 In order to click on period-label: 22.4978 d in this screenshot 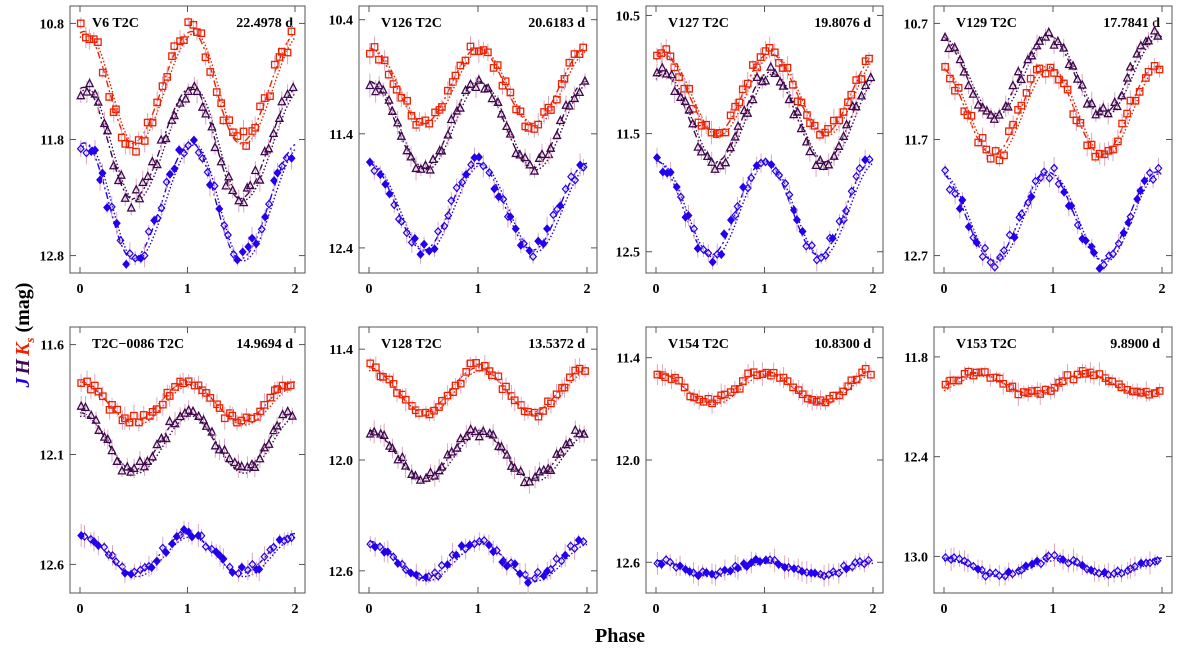, I will do `click(264, 23)`.